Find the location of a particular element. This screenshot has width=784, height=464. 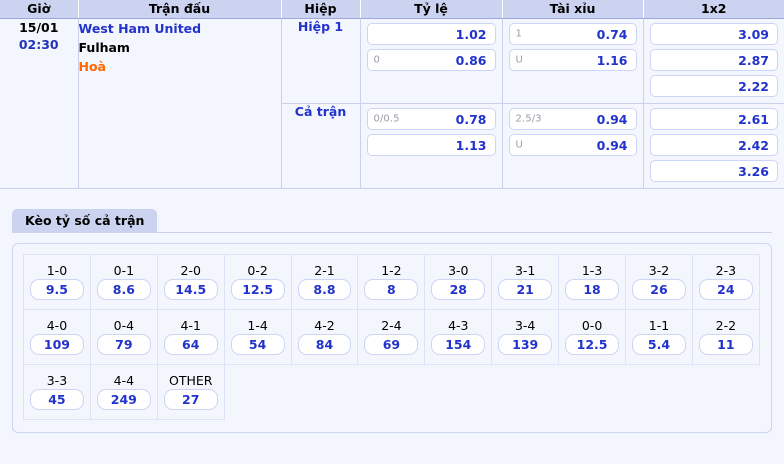

correct-score-cell: 0-4 79 is located at coordinates (123, 337).